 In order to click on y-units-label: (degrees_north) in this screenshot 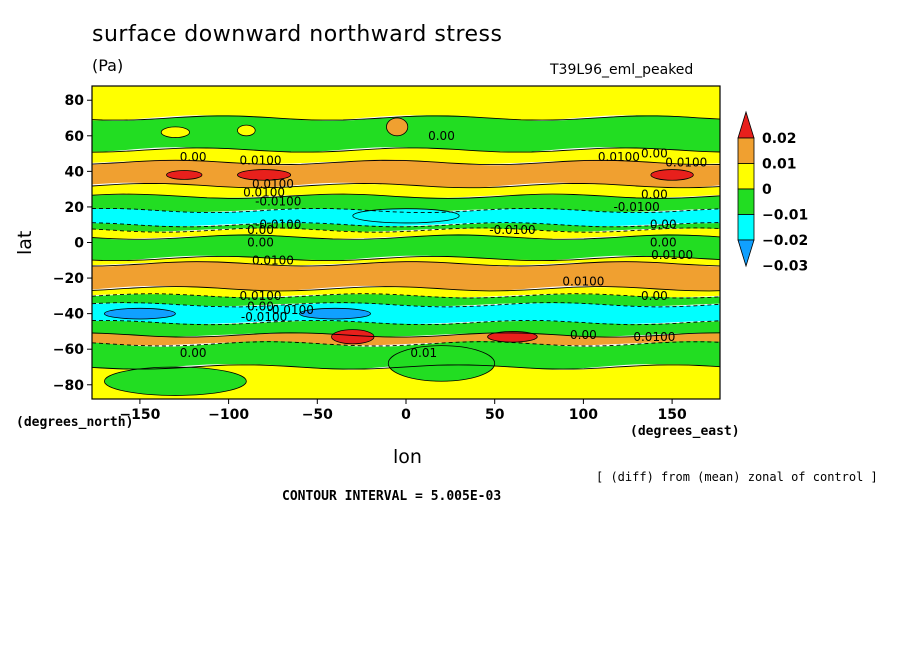, I will do `click(75, 422)`.